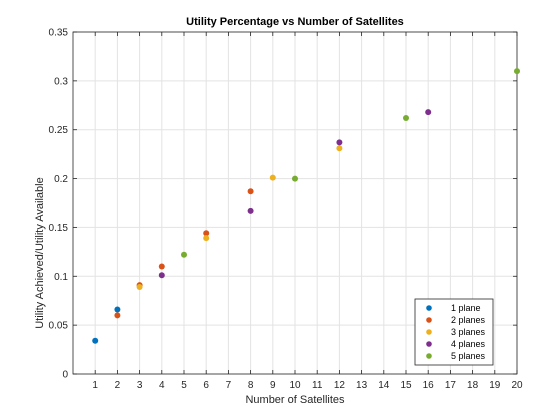  What do you see at coordinates (384, 385) in the screenshot?
I see `x-tick-label-13: 14` at bounding box center [384, 385].